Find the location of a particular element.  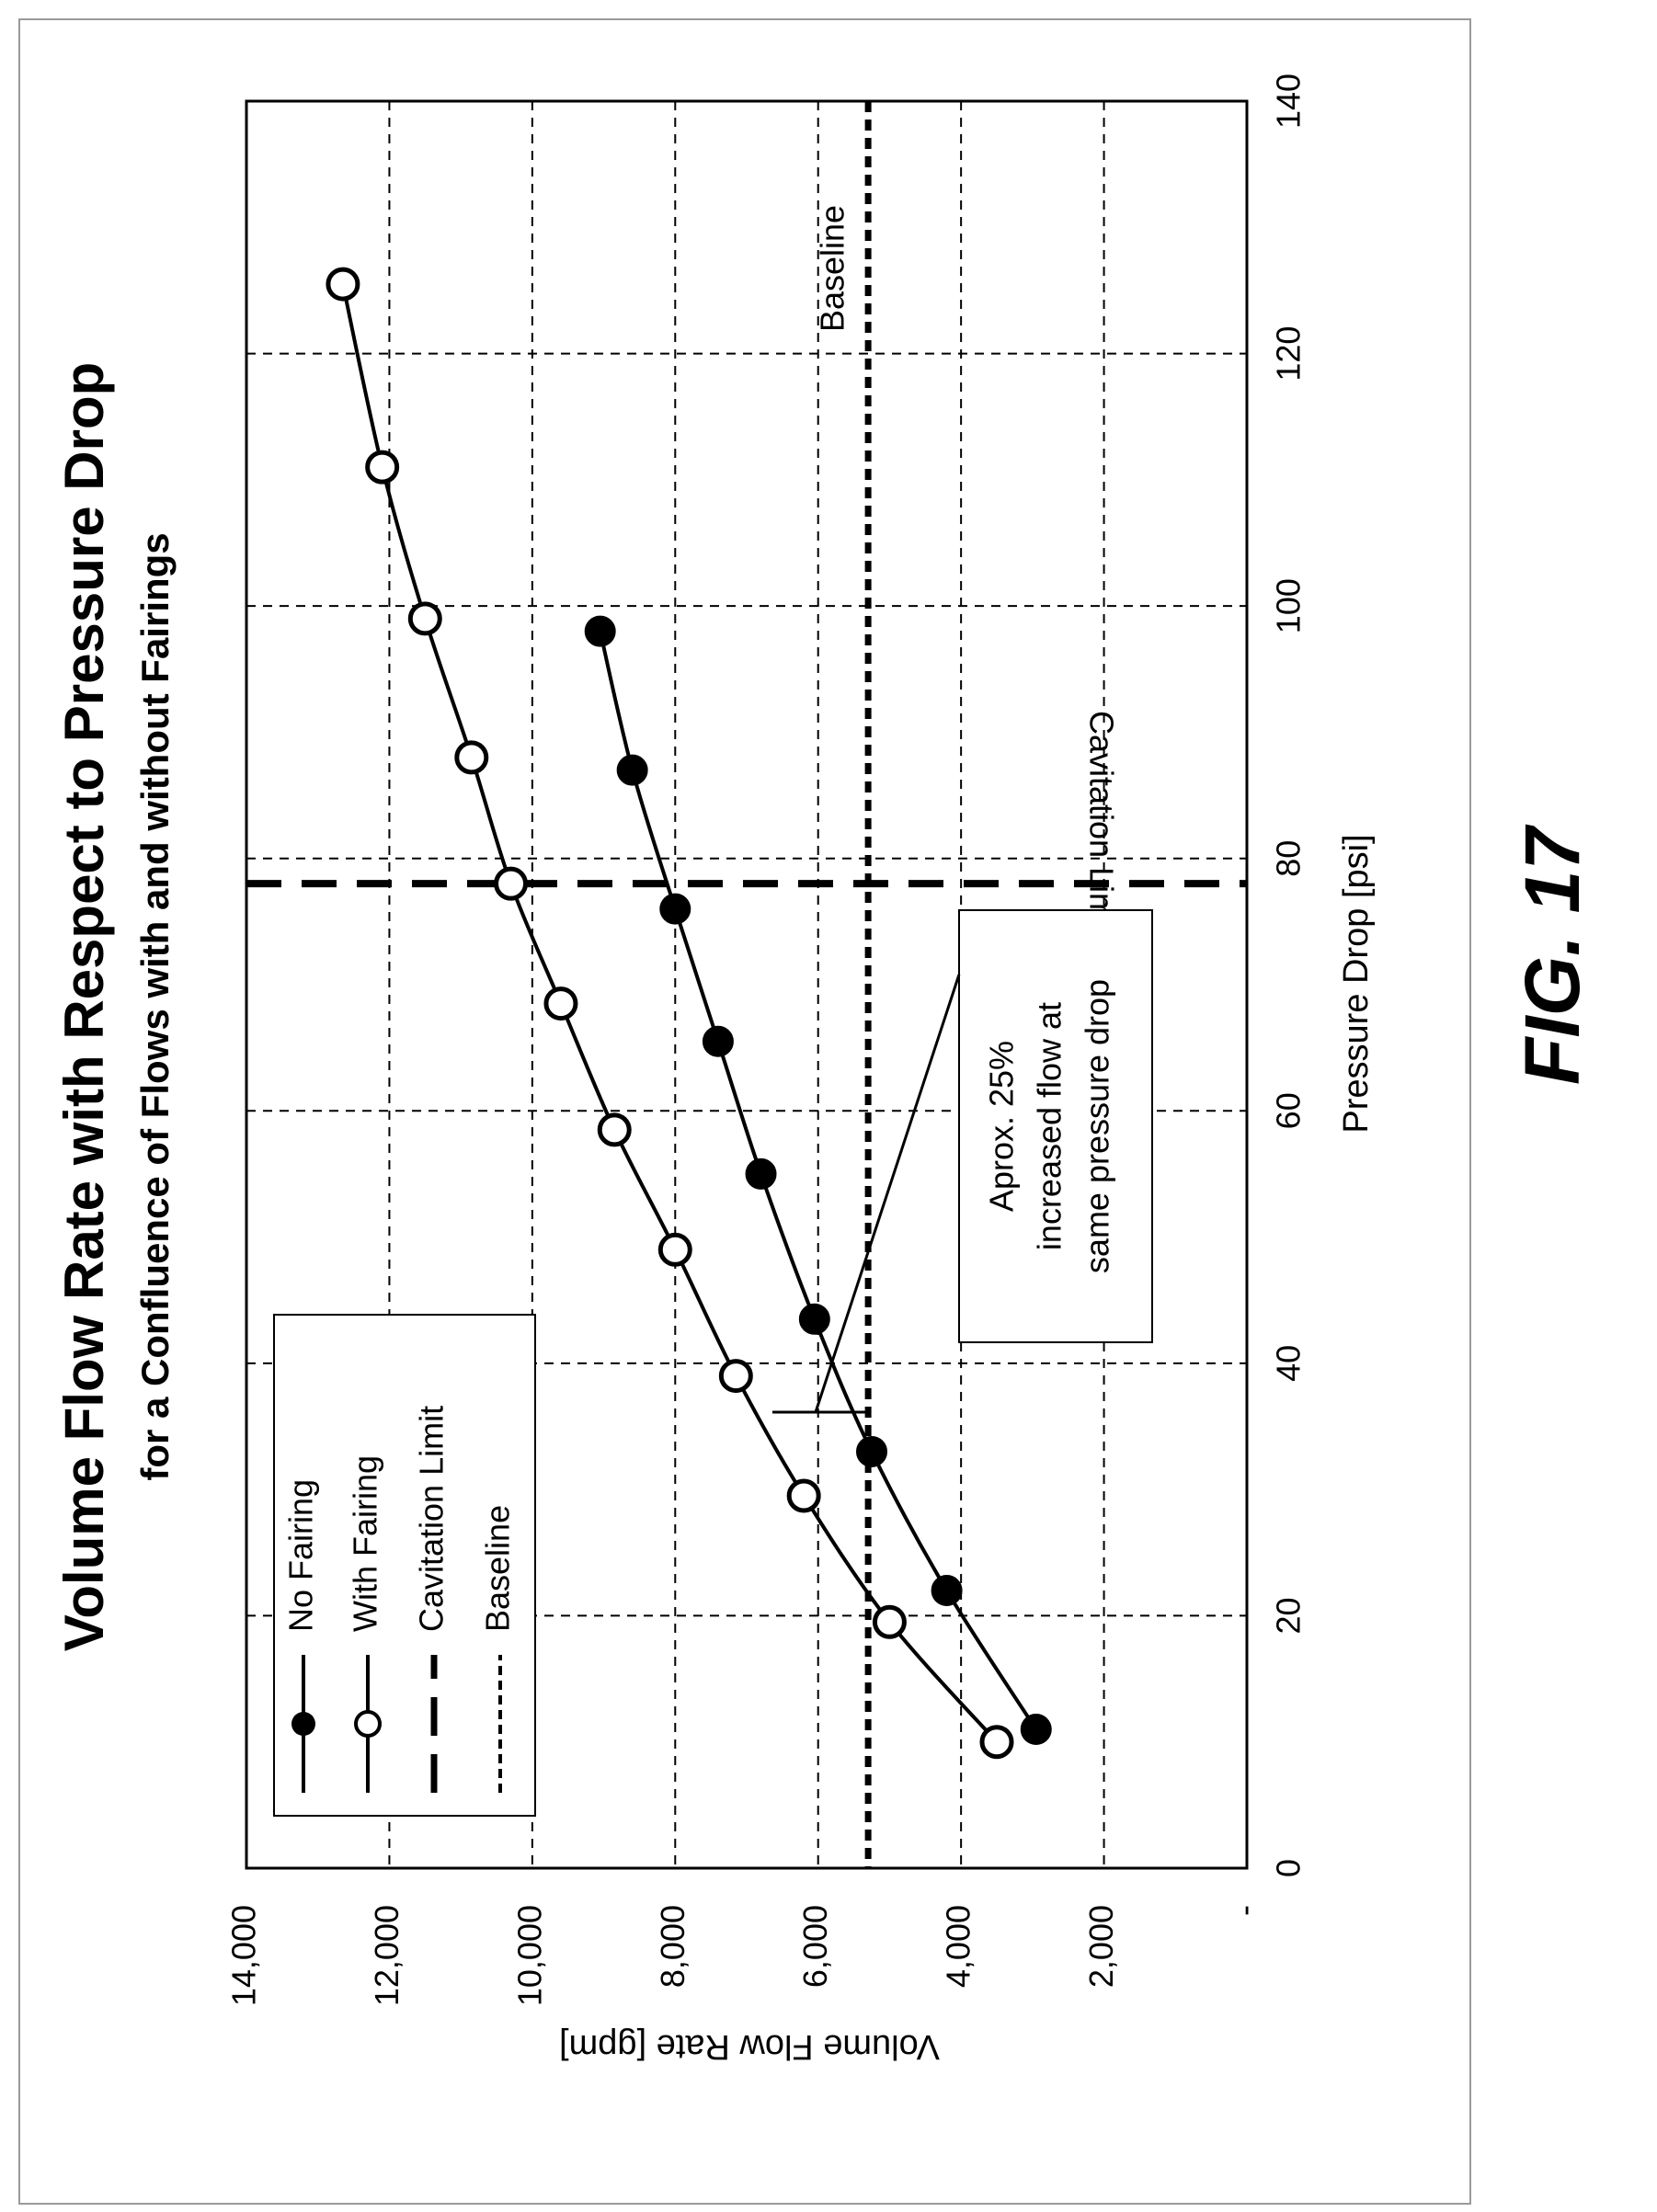

x-tick-label: 0 is located at coordinates (1289, 1868).